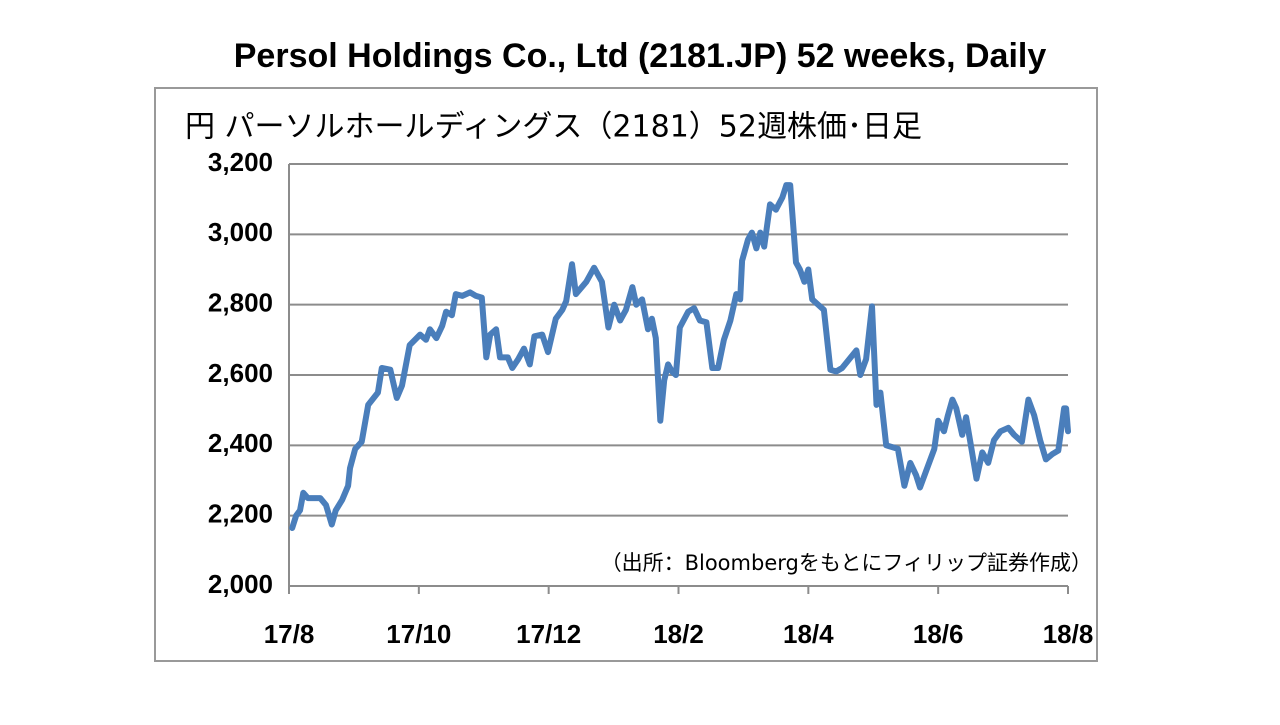  Describe the element at coordinates (938, 634) in the screenshot. I see `x-tick-label: 18/6` at that location.